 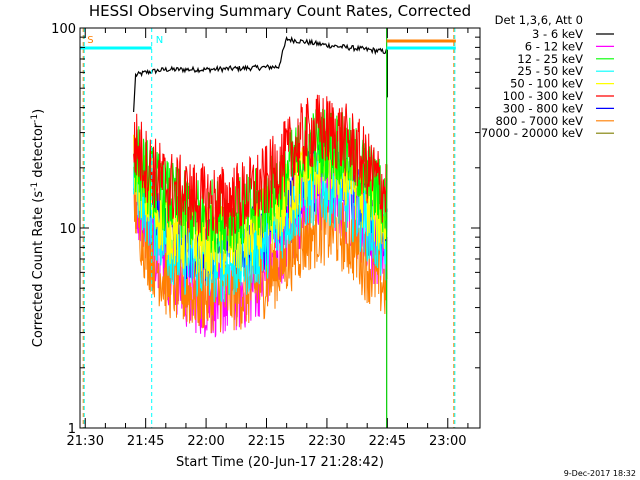 What do you see at coordinates (554, 46) in the screenshot?
I see `legend-label: 6 - 12 keV` at bounding box center [554, 46].